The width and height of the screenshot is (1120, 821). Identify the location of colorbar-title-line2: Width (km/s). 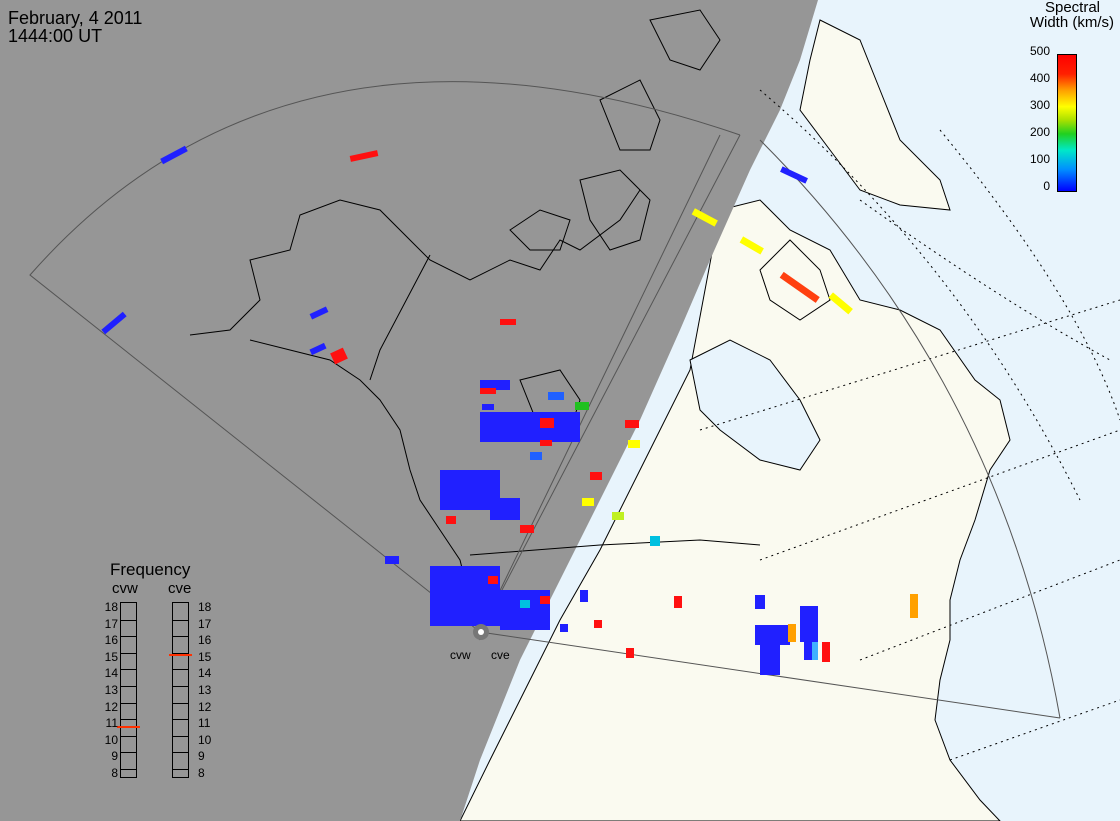
(1071, 22).